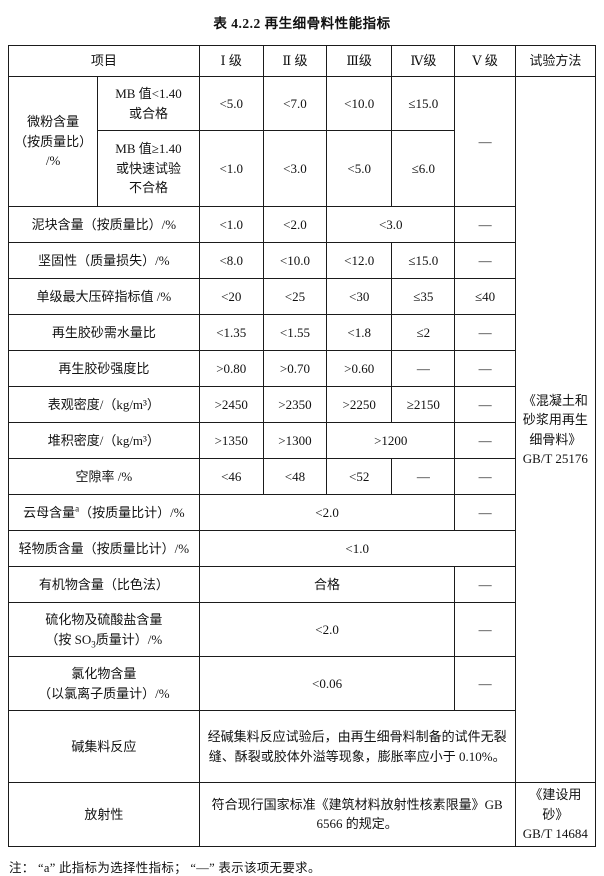 The width and height of the screenshot is (604, 876). I want to click on cell-water-g2: <1.55, so click(295, 332).